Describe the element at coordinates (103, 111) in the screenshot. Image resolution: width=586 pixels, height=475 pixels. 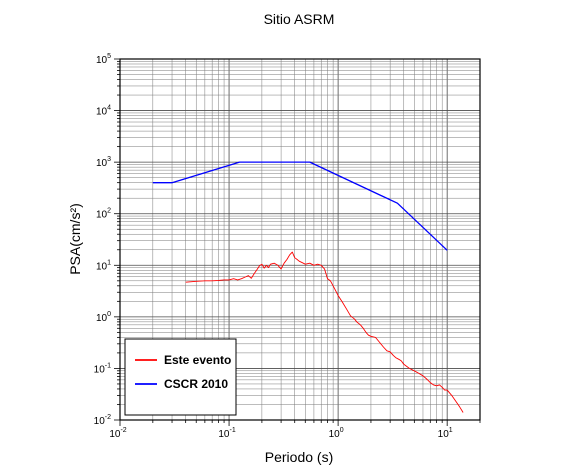
I see `y-tick-label: 10⁴` at that location.